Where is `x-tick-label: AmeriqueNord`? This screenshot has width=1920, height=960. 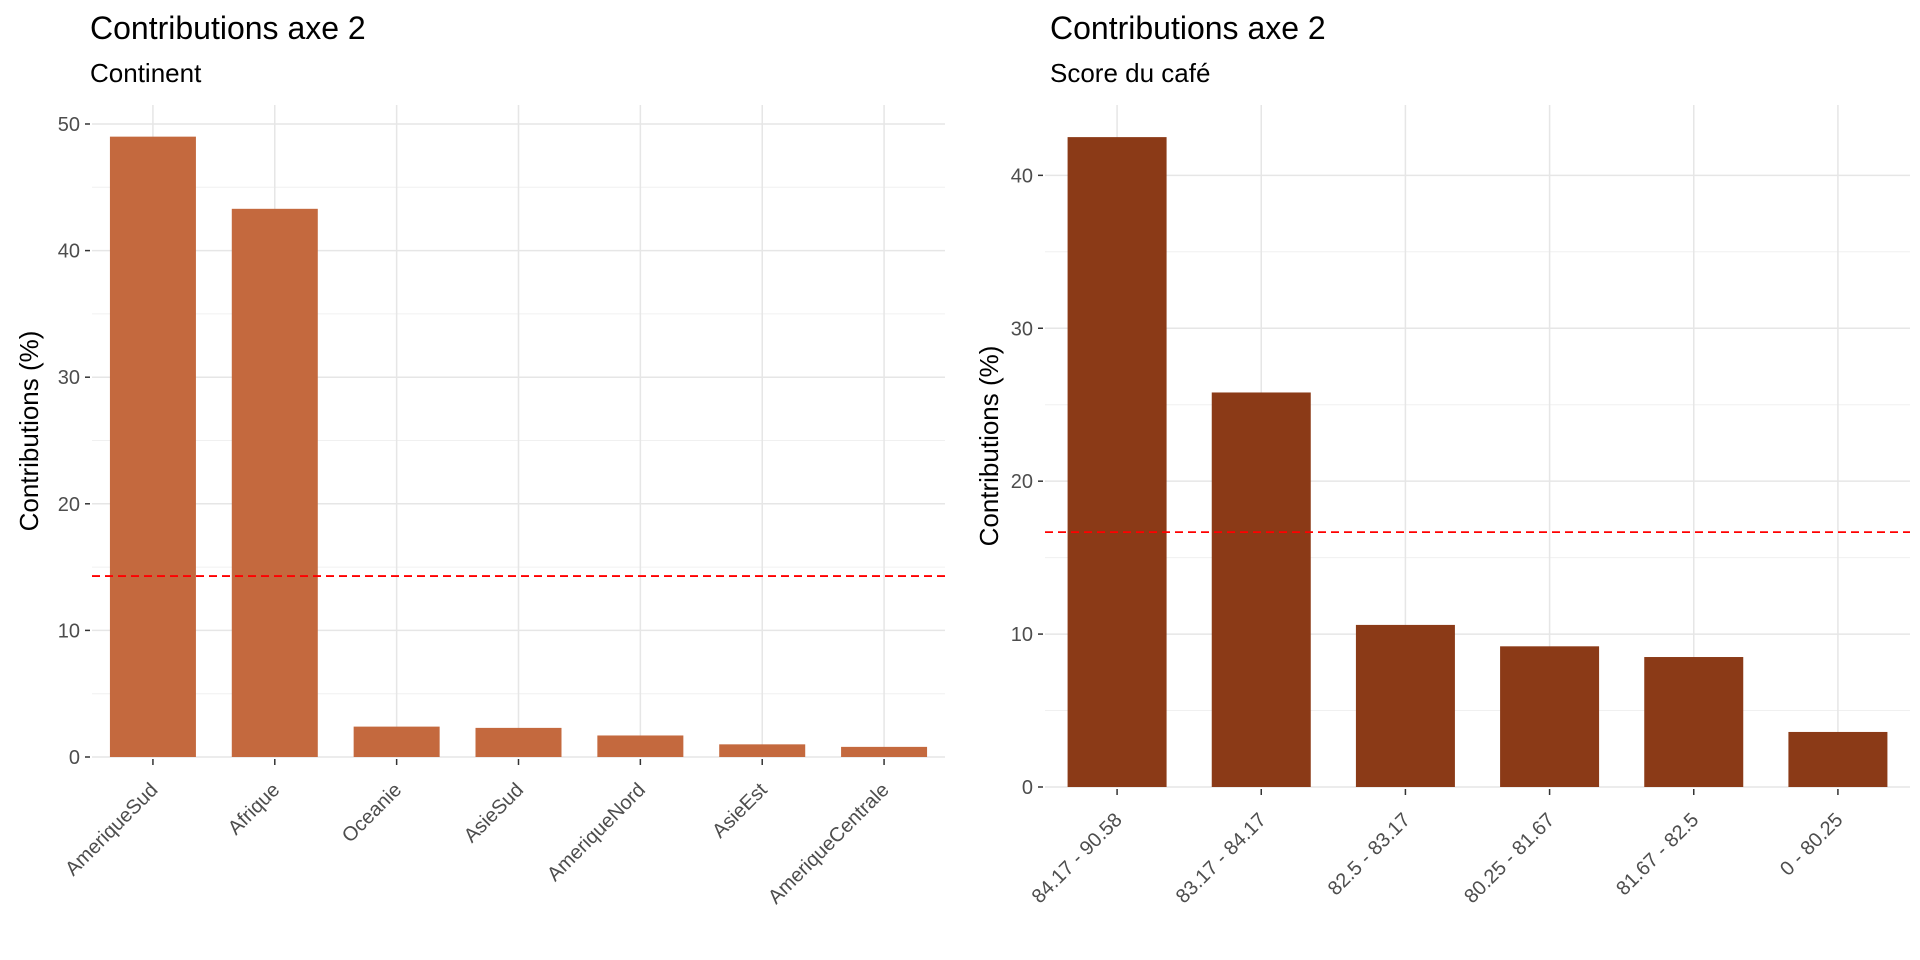 x-tick-label: AmeriqueNord is located at coordinates (596, 832).